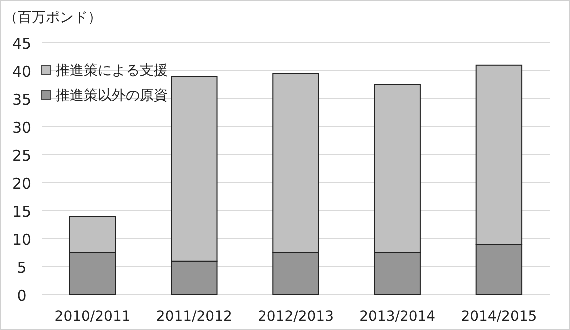 Image resolution: width=570 pixels, height=330 pixels. Describe the element at coordinates (194, 317) in the screenshot. I see `x-tick-label: 2011/2012` at that location.